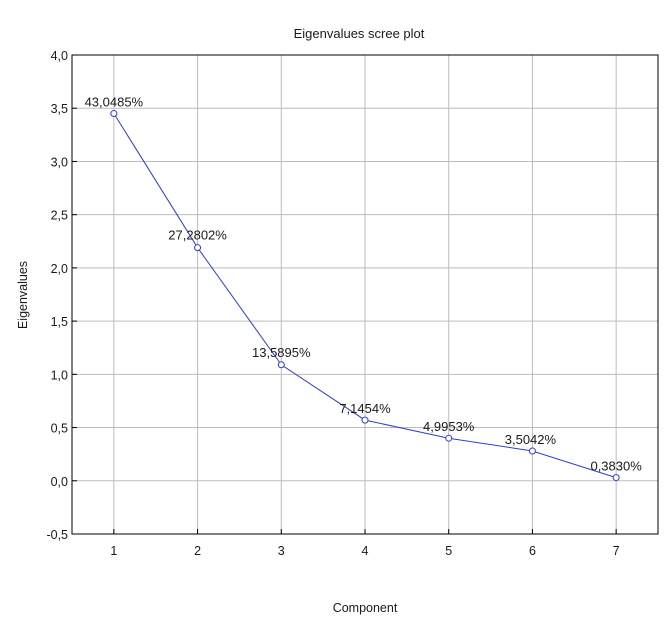 The image size is (665, 621). Describe the element at coordinates (281, 352) in the screenshot. I see `data-label: 13,5895%` at that location.